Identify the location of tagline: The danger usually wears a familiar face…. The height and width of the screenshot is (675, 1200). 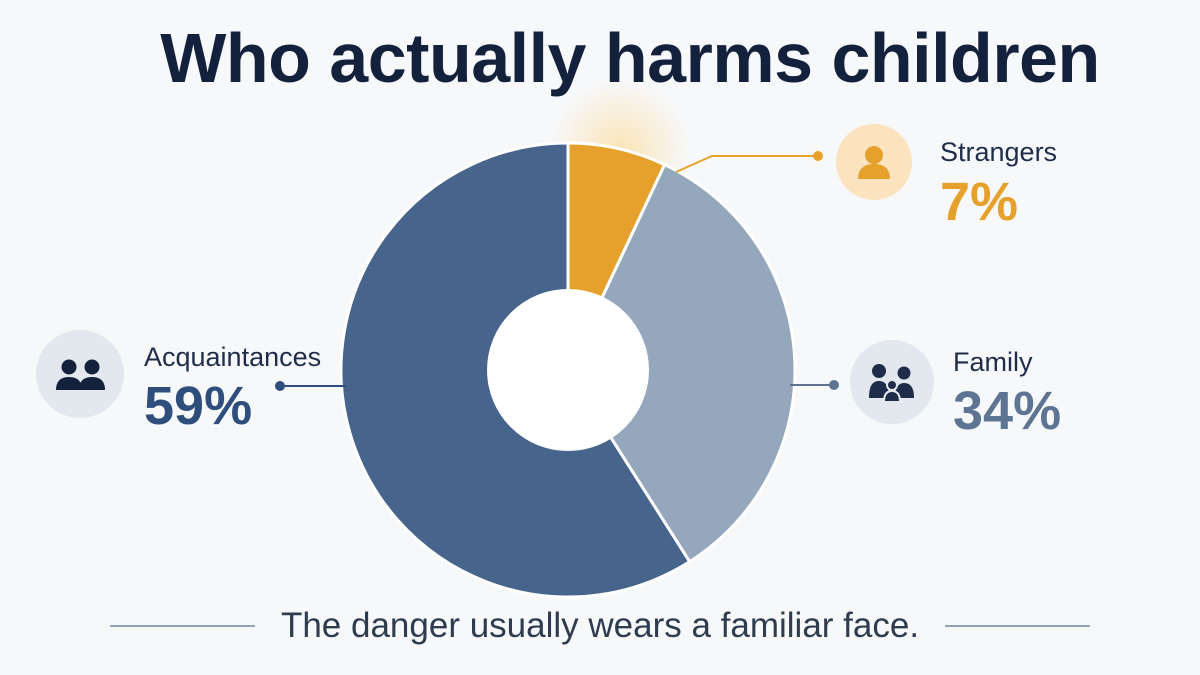
(600, 625).